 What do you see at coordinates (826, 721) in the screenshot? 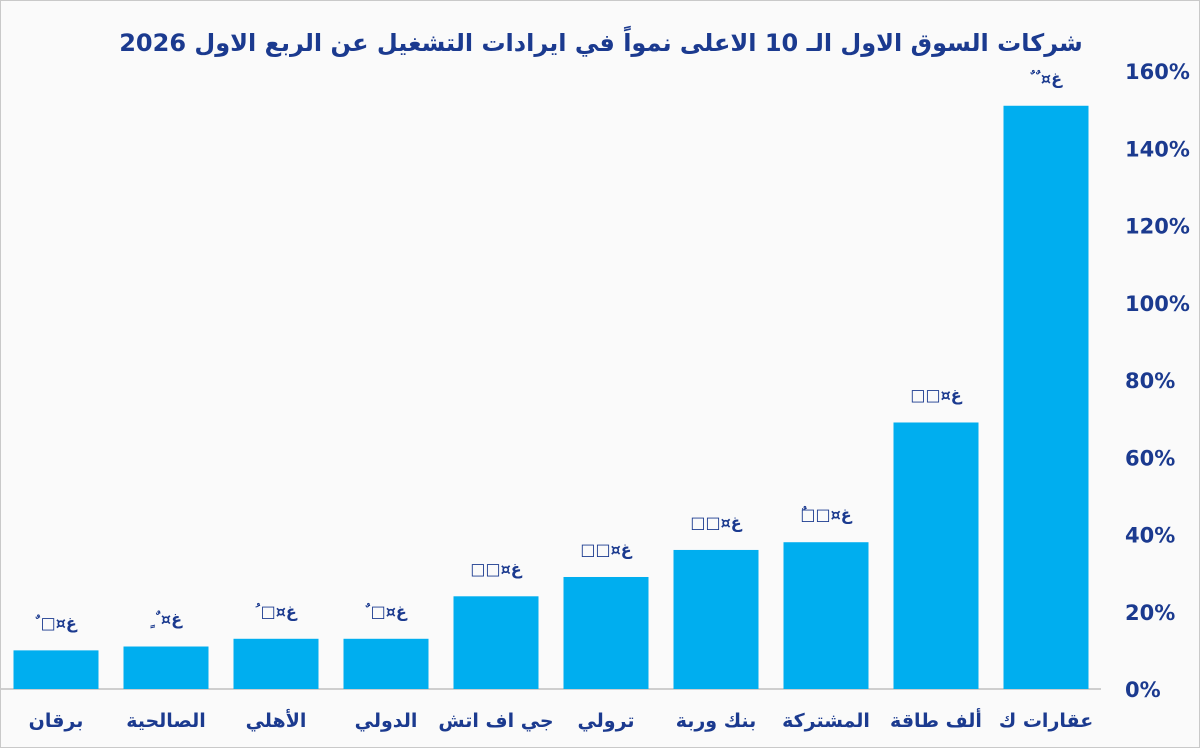
I see `category-label: المشتركة` at bounding box center [826, 721].